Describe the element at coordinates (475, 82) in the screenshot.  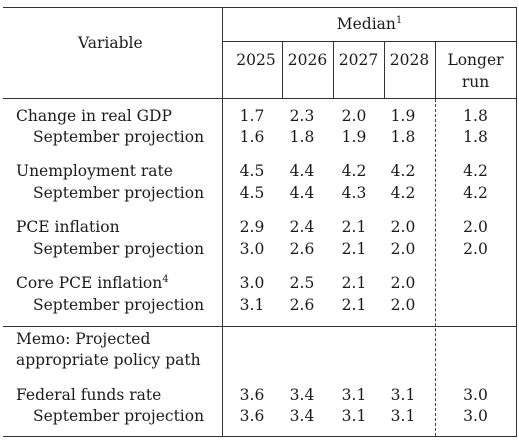
I see `longer-run-header-line2: run` at that location.